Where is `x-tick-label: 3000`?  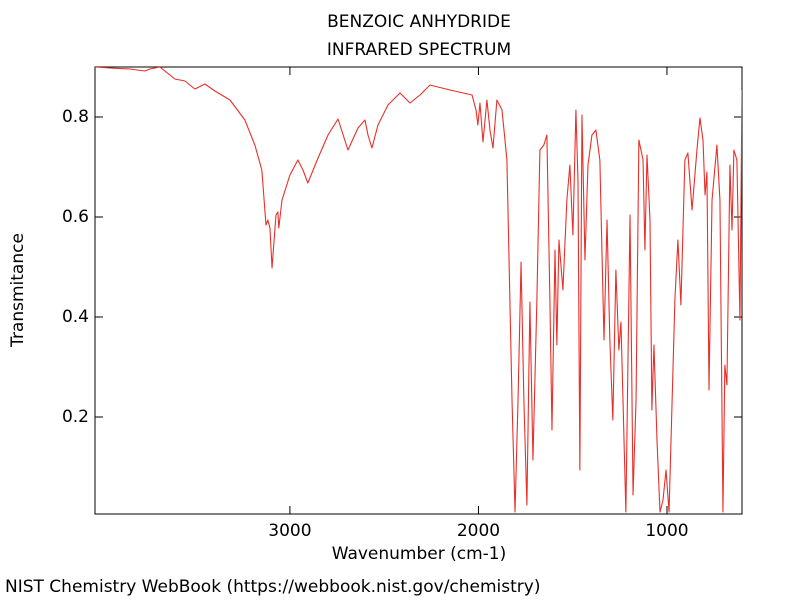 x-tick-label: 3000 is located at coordinates (289, 531).